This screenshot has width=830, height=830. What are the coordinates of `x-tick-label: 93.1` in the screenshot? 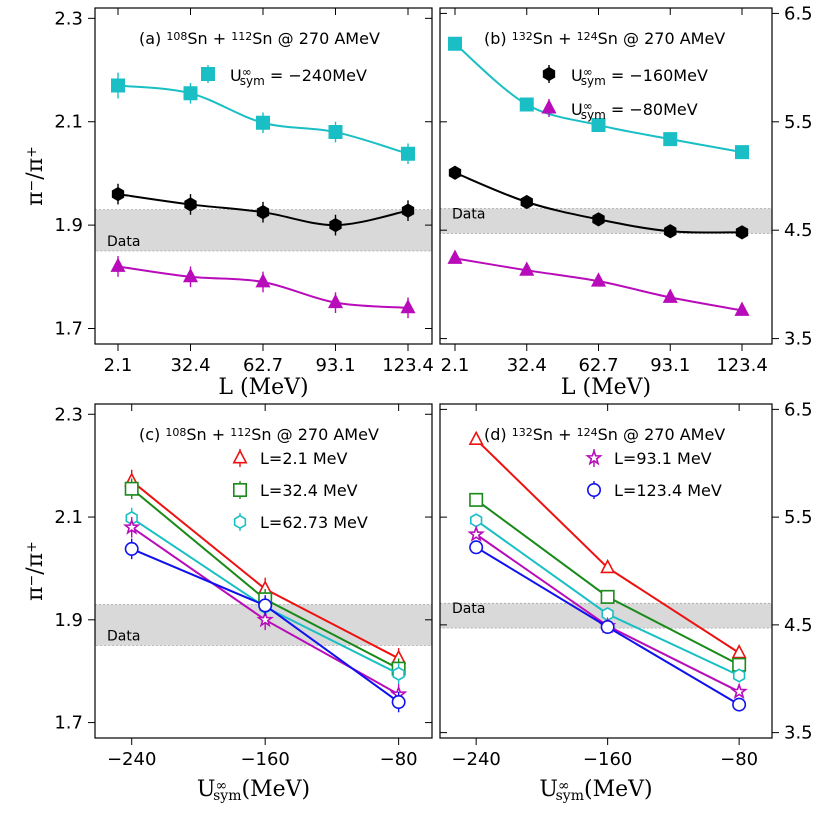 It's located at (335, 365).